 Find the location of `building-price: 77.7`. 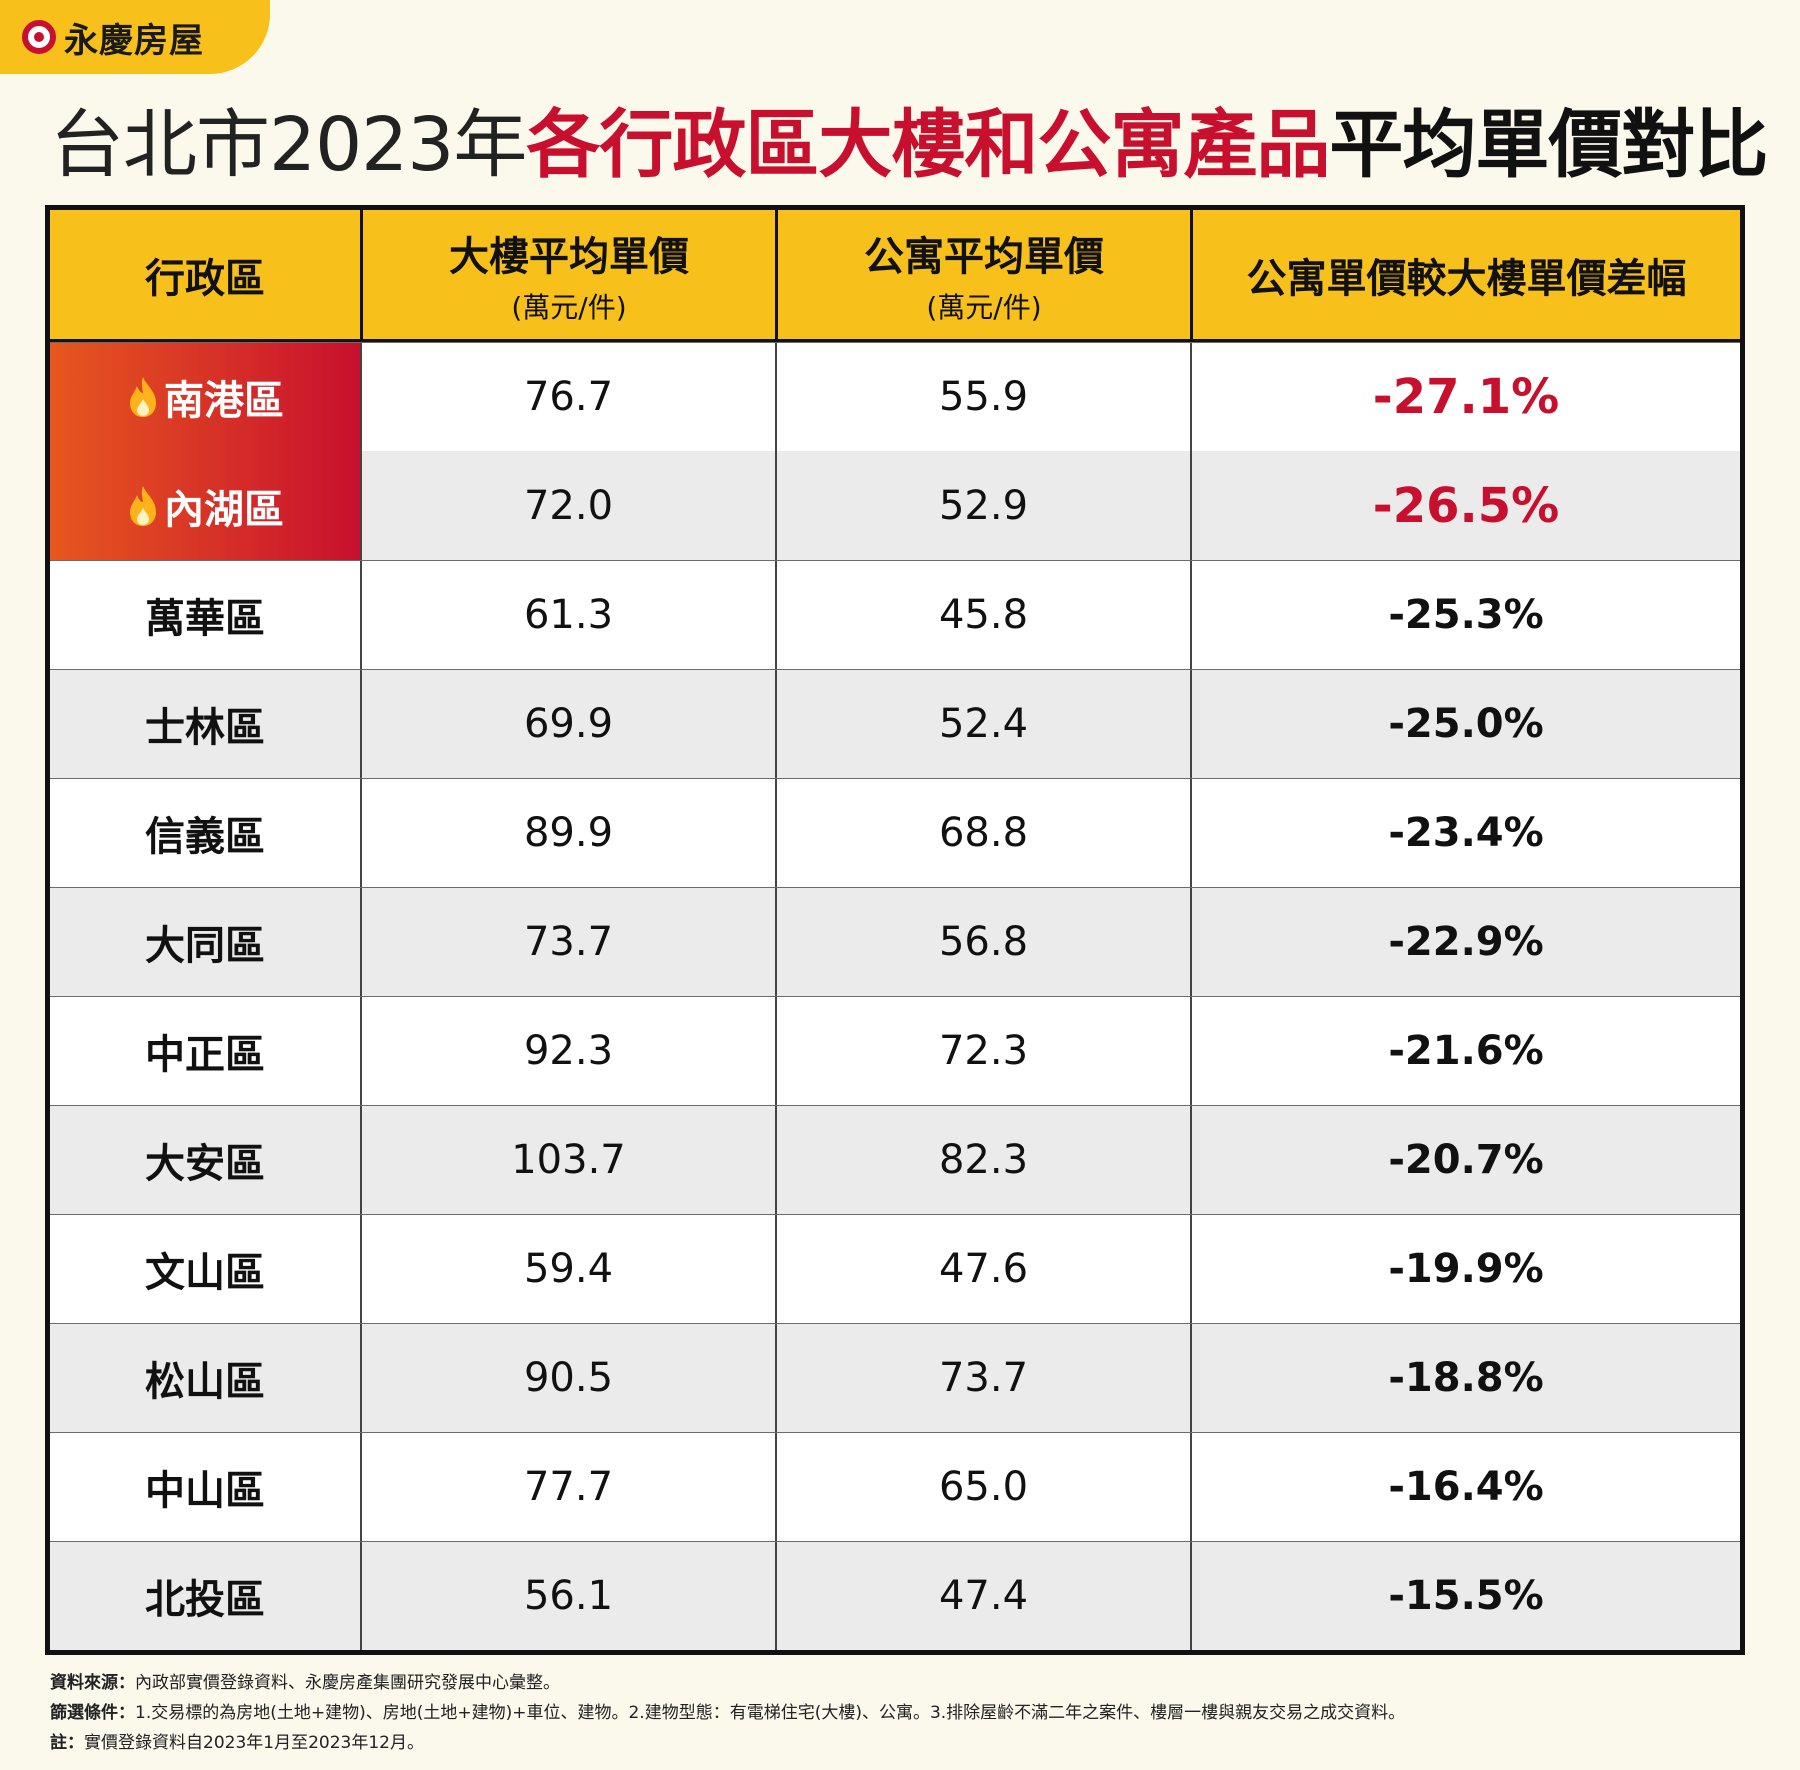

building-price: 77.7 is located at coordinates (568, 1487).